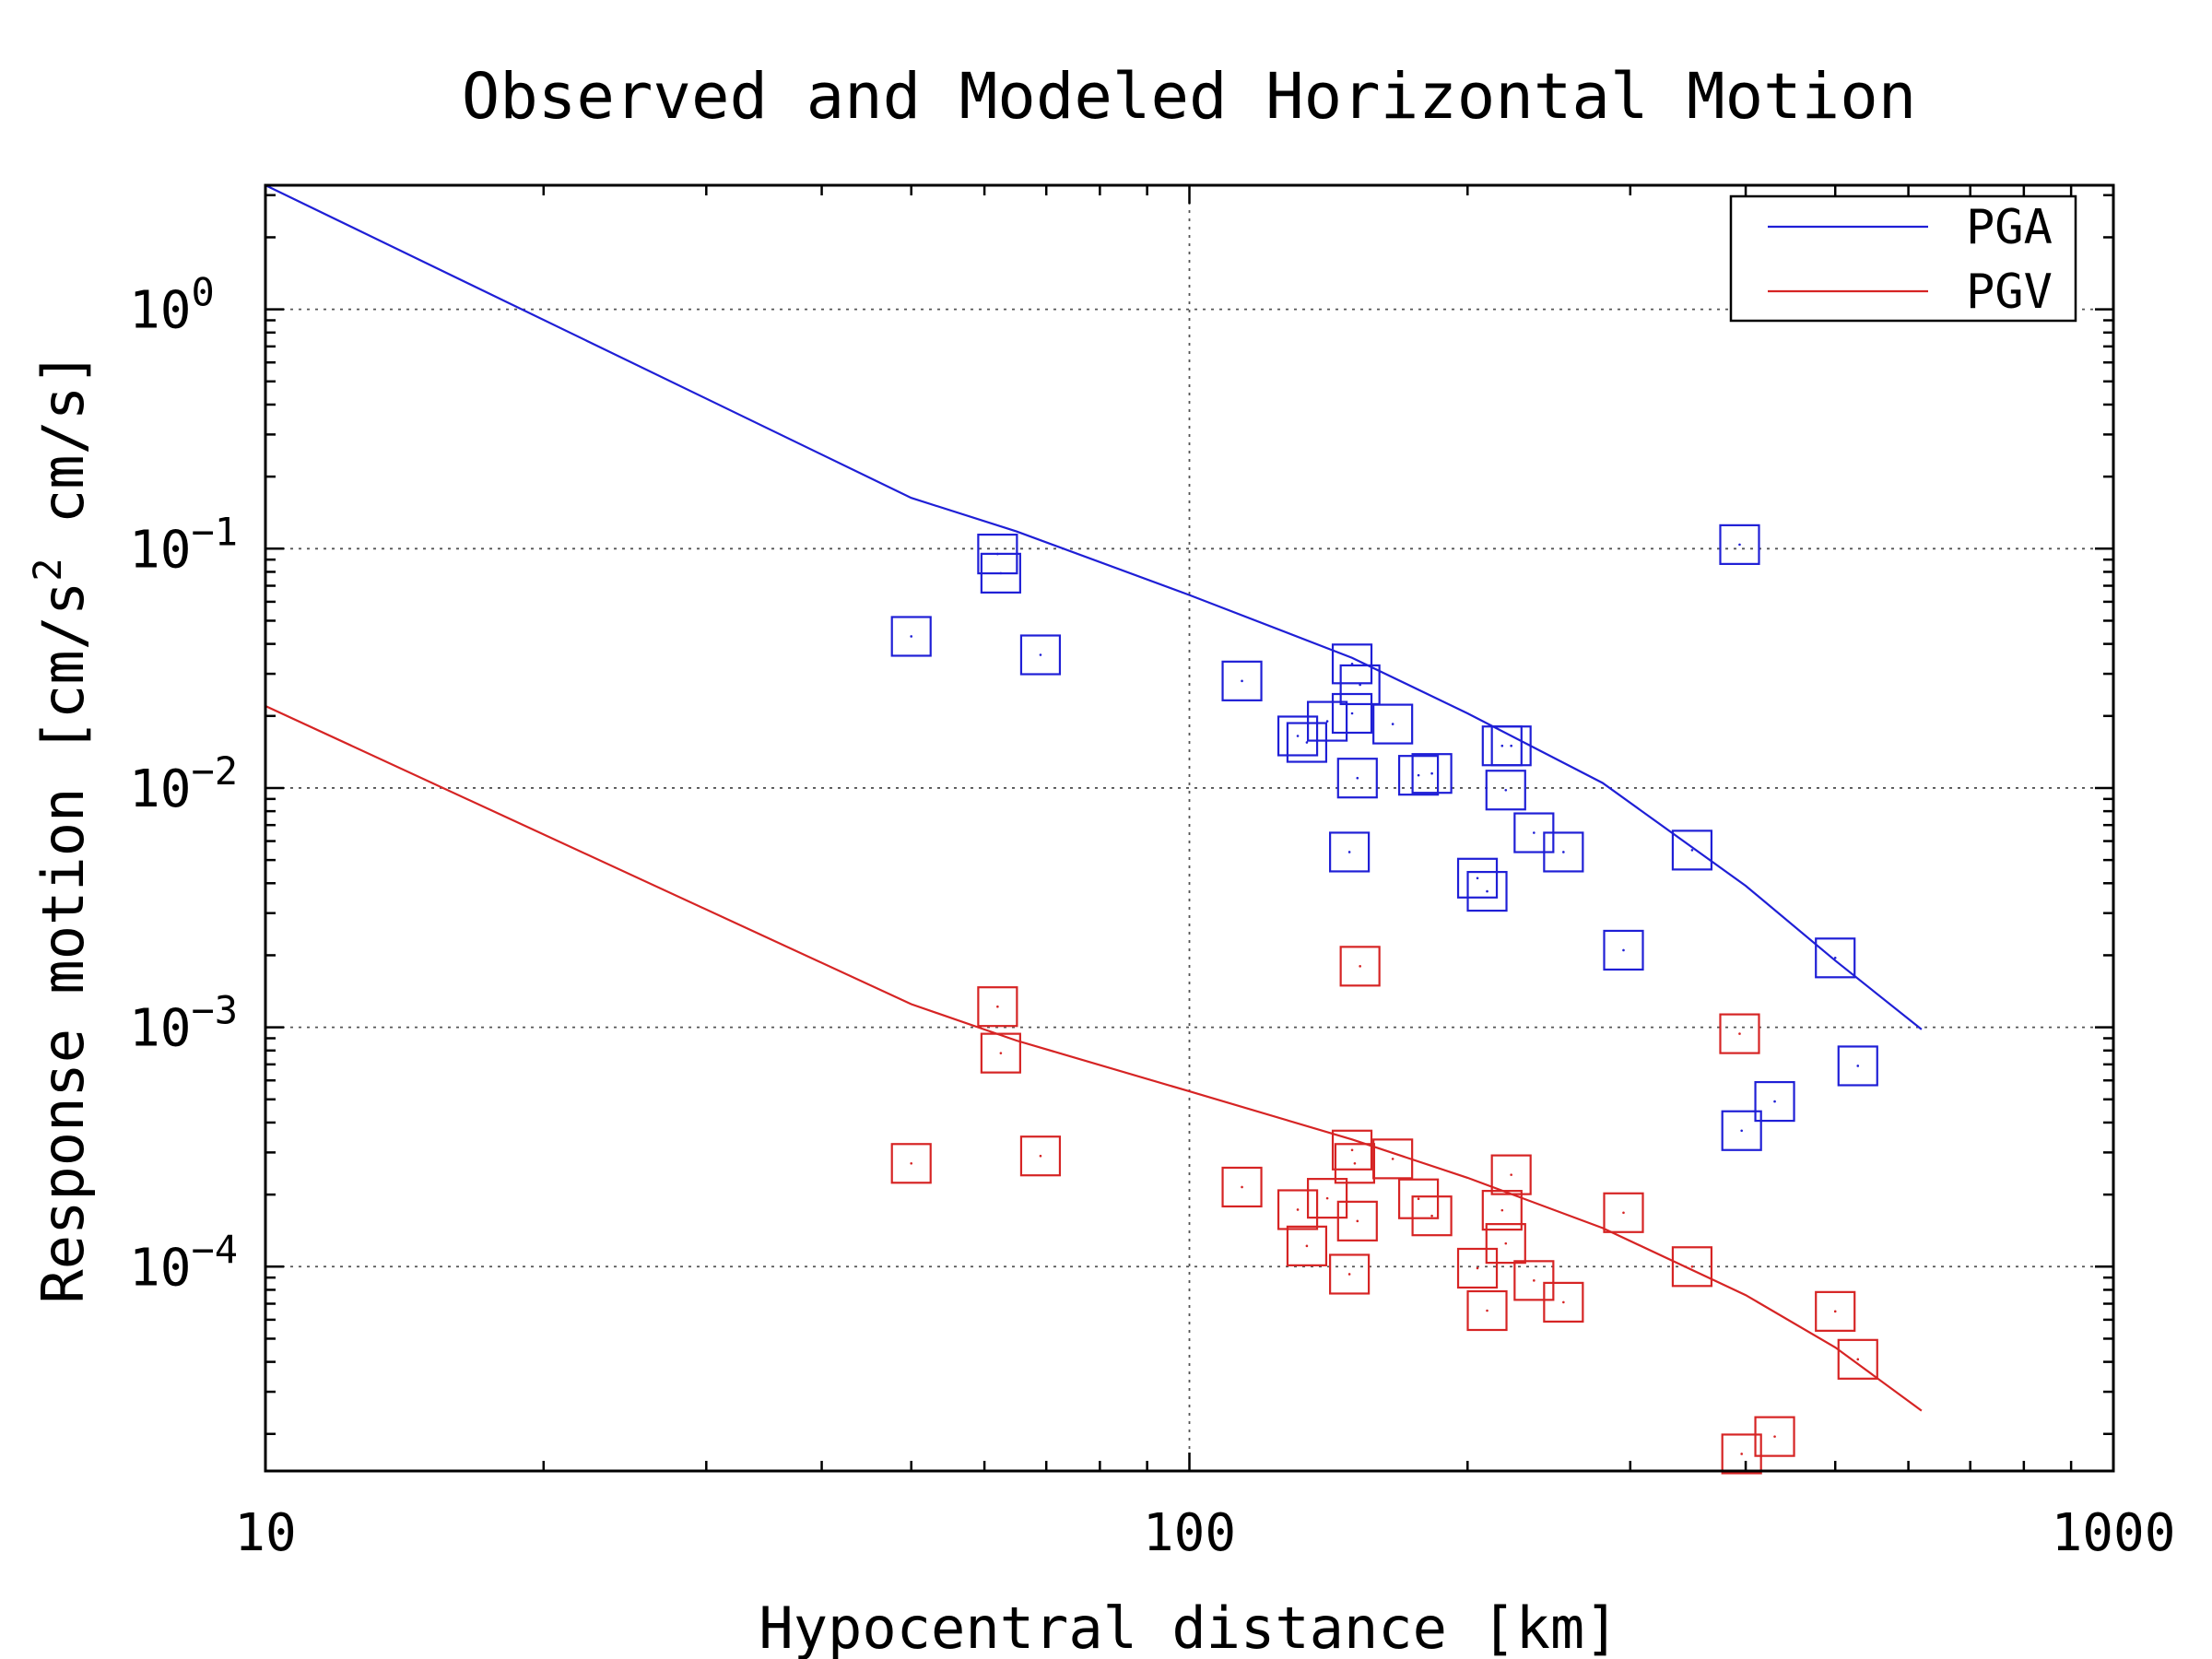  What do you see at coordinates (2114, 1533) in the screenshot?
I see `x-tick-label: 1000` at bounding box center [2114, 1533].